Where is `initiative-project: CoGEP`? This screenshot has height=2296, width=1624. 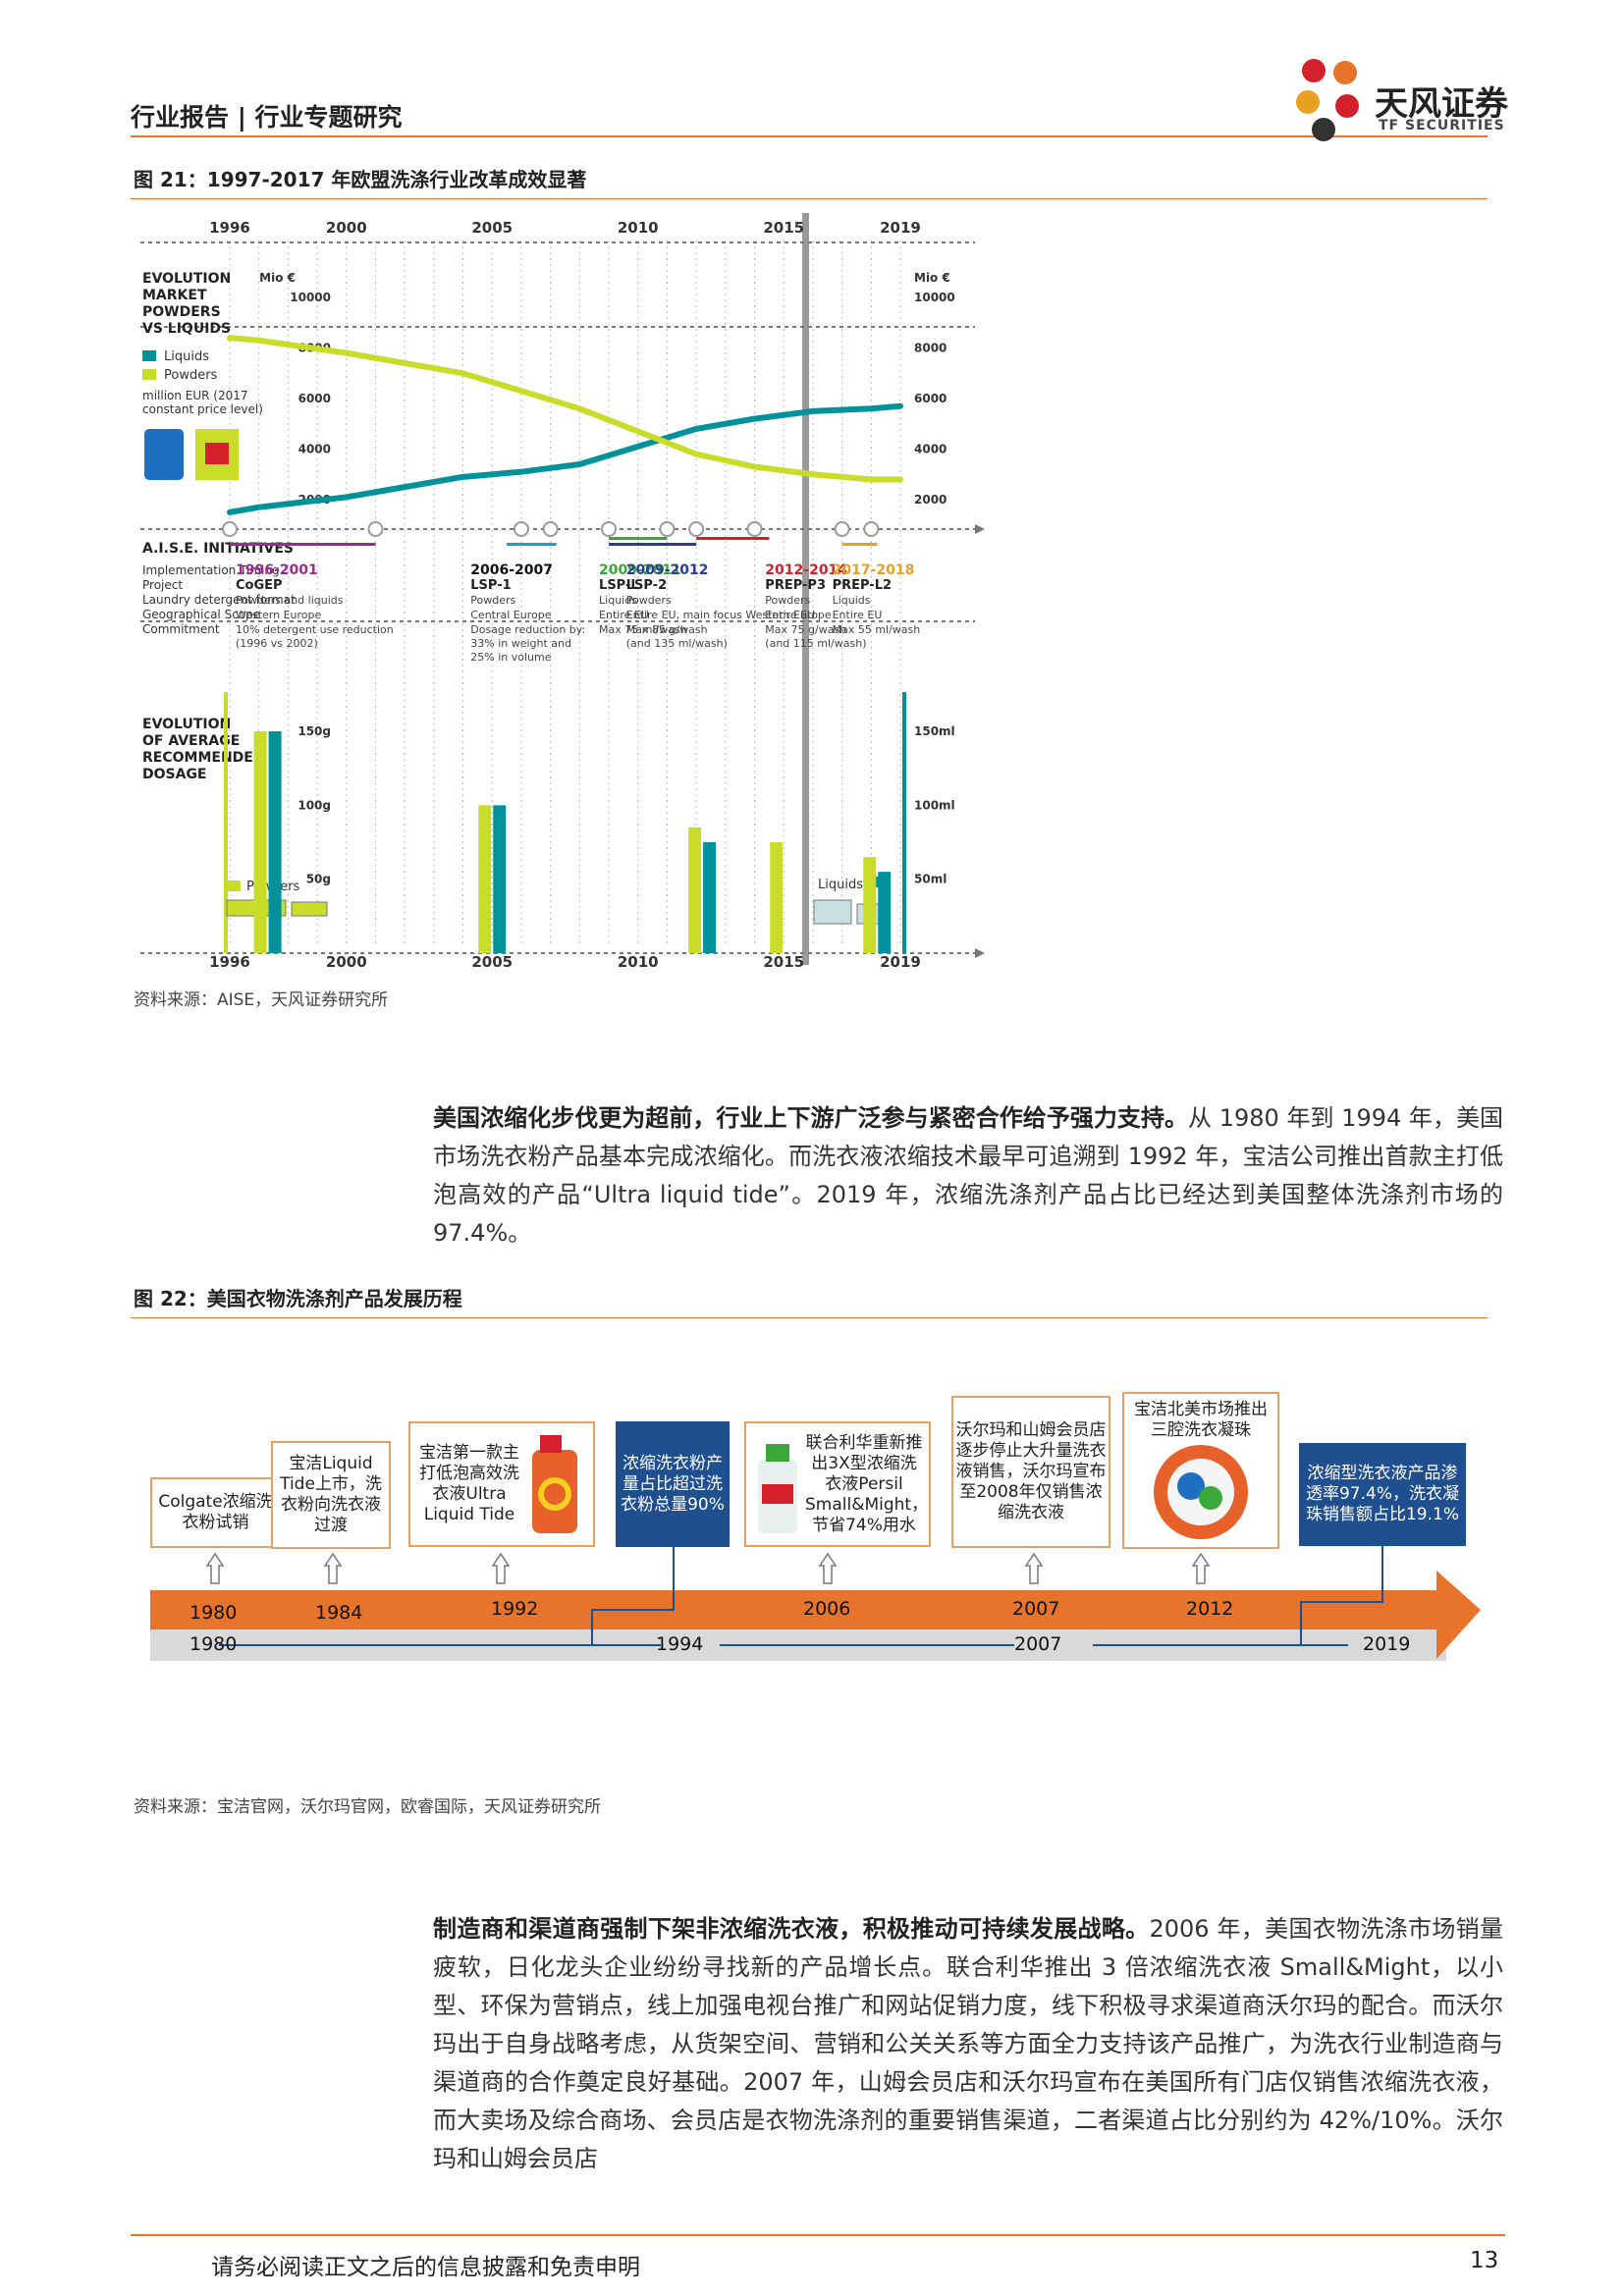 initiative-project: CoGEP is located at coordinates (259, 586).